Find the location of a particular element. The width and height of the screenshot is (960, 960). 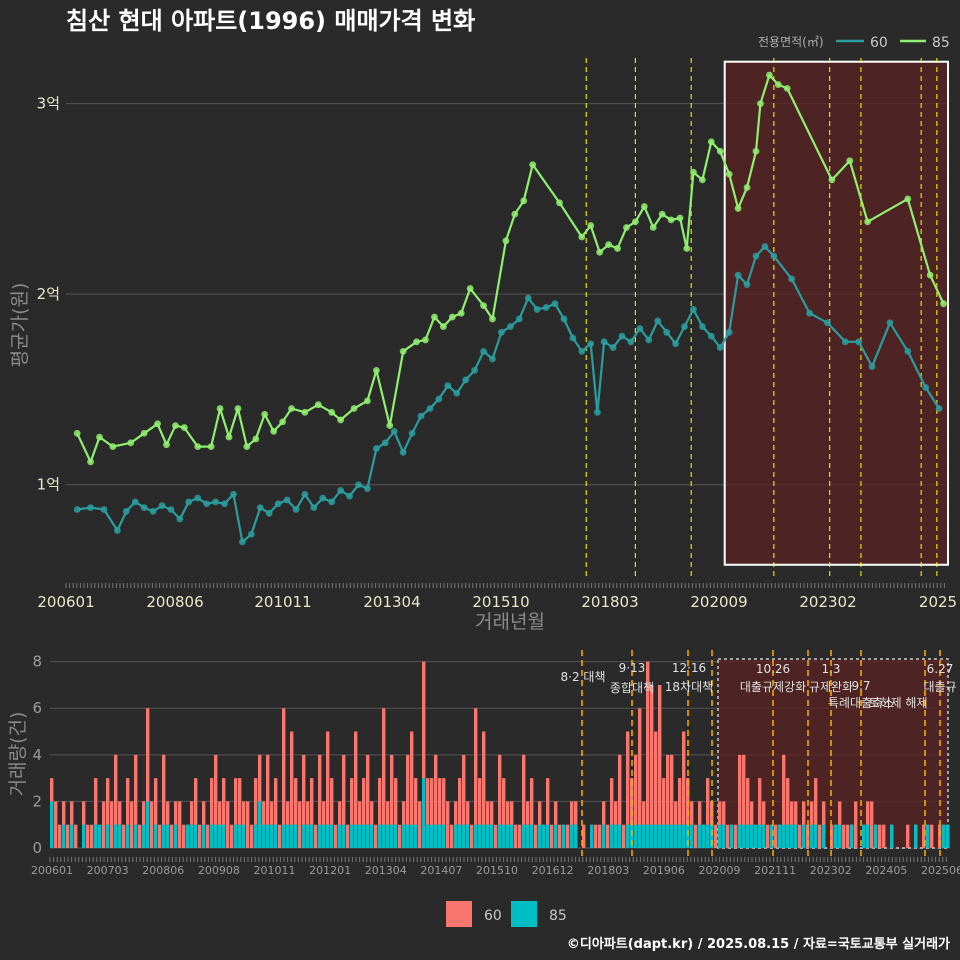

policy-annotation-date: 9.7 is located at coordinates (860, 686).